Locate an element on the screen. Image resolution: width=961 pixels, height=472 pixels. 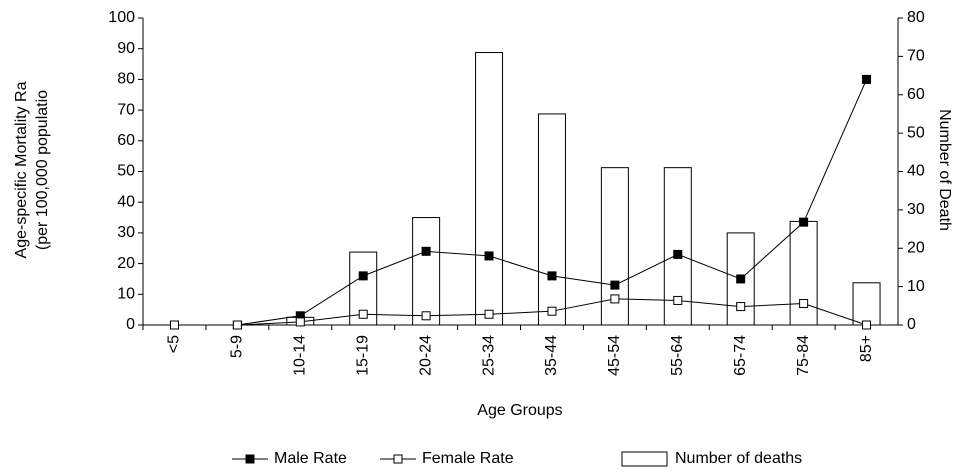
y2-tick-label: 10 is located at coordinates (916, 286).